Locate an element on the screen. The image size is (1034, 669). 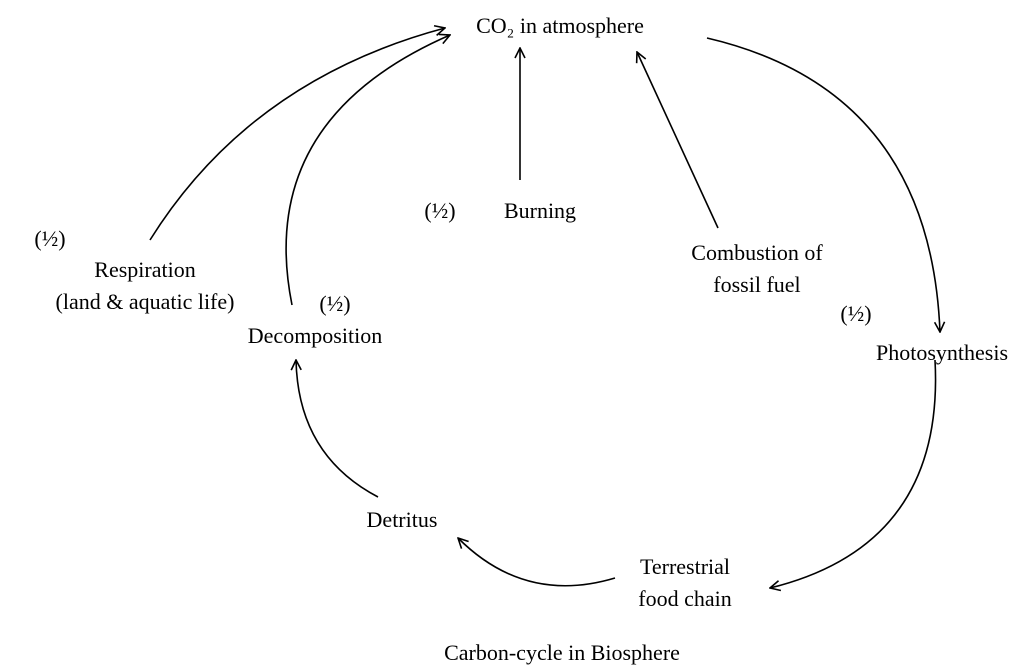
node-label: Photosynthesis is located at coordinates (942, 352).